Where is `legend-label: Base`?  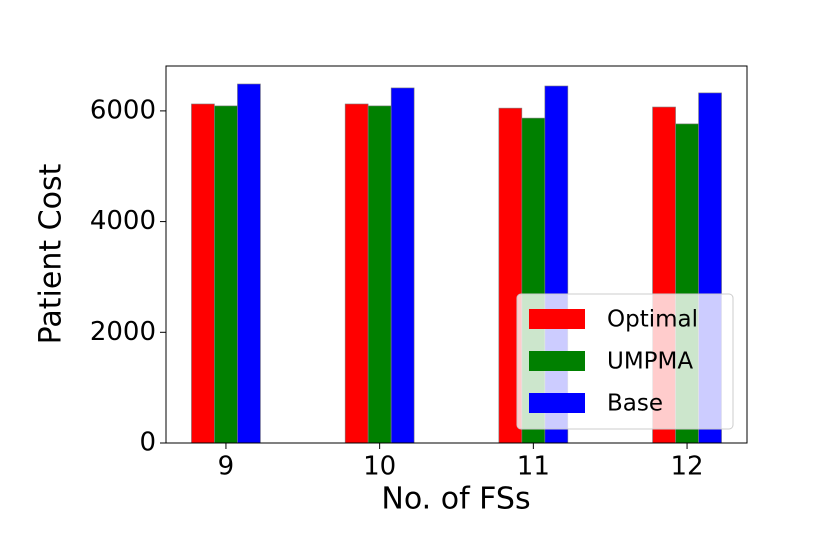 legend-label: Base is located at coordinates (635, 404).